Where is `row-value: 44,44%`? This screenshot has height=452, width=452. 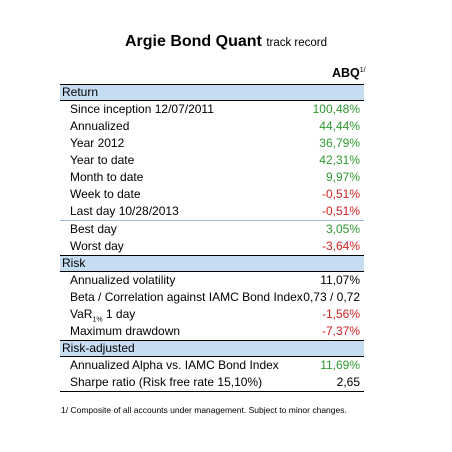
row-value: 44,44% is located at coordinates (339, 126).